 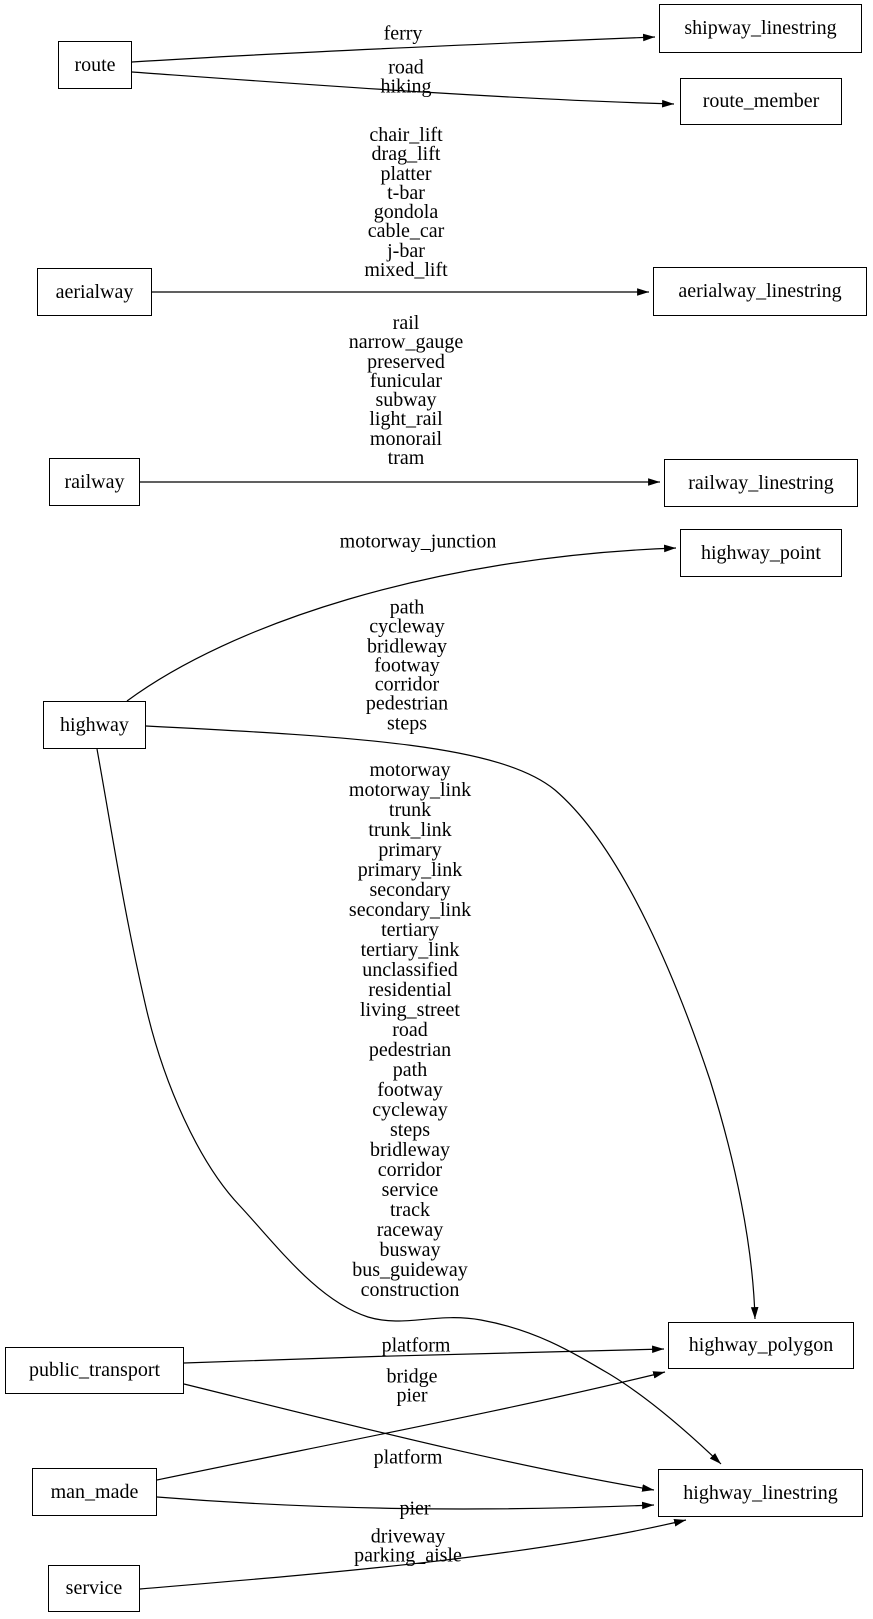 I want to click on node-label: railway, so click(x=94, y=481).